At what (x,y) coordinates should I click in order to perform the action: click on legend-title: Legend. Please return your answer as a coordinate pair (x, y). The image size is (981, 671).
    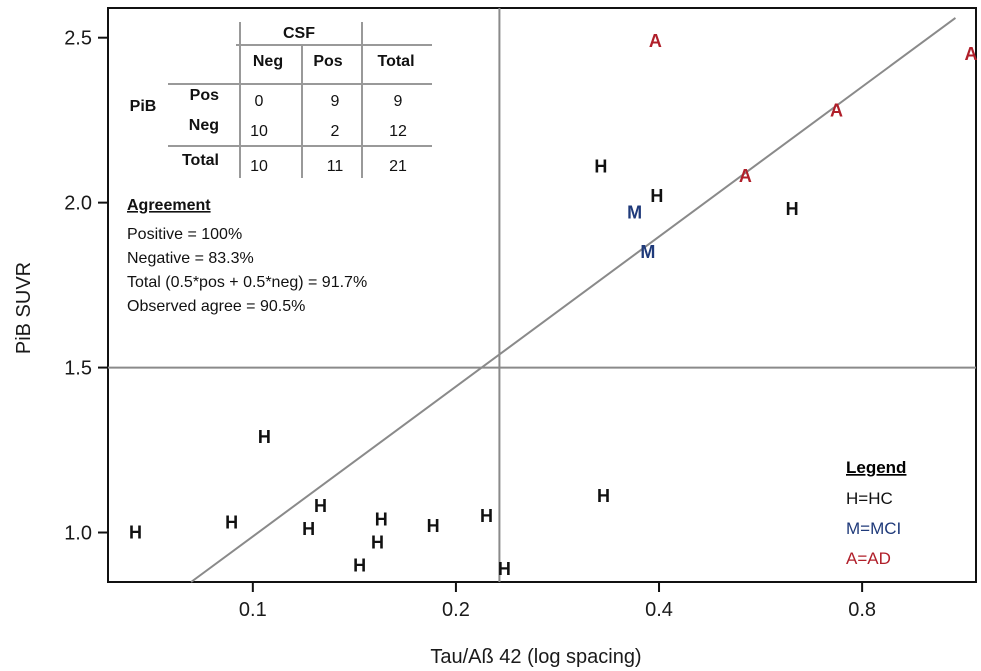
    Looking at the image, I should click on (876, 467).